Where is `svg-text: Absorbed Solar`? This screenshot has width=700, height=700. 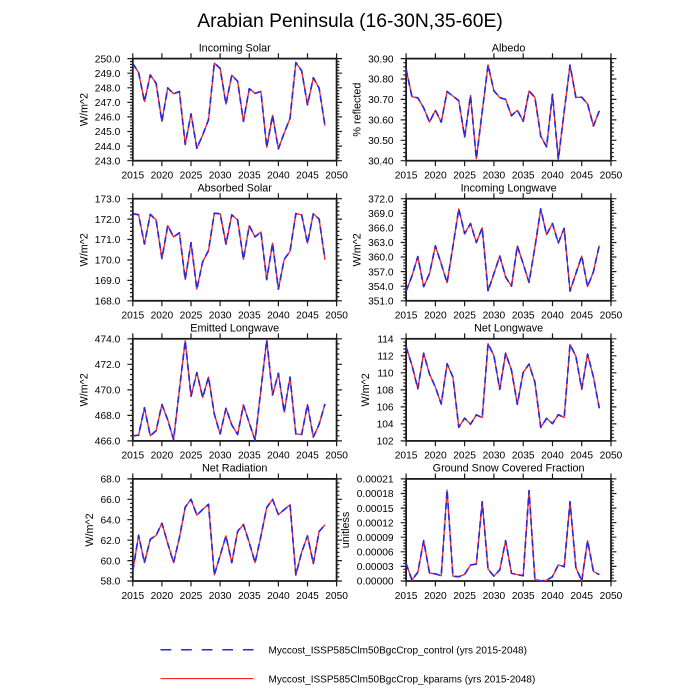
svg-text: Absorbed Solar is located at coordinates (234, 189).